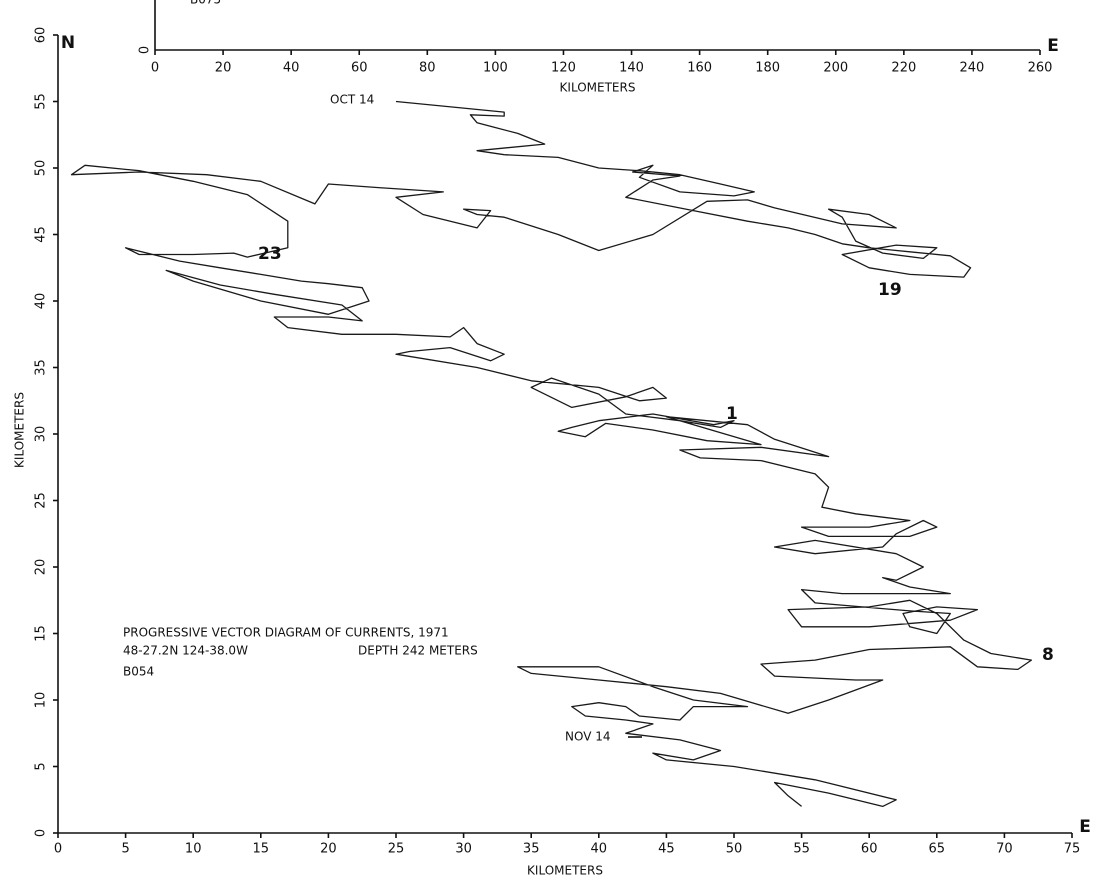 The width and height of the screenshot is (1095, 880). I want to click on day-label: 19, so click(890, 290).